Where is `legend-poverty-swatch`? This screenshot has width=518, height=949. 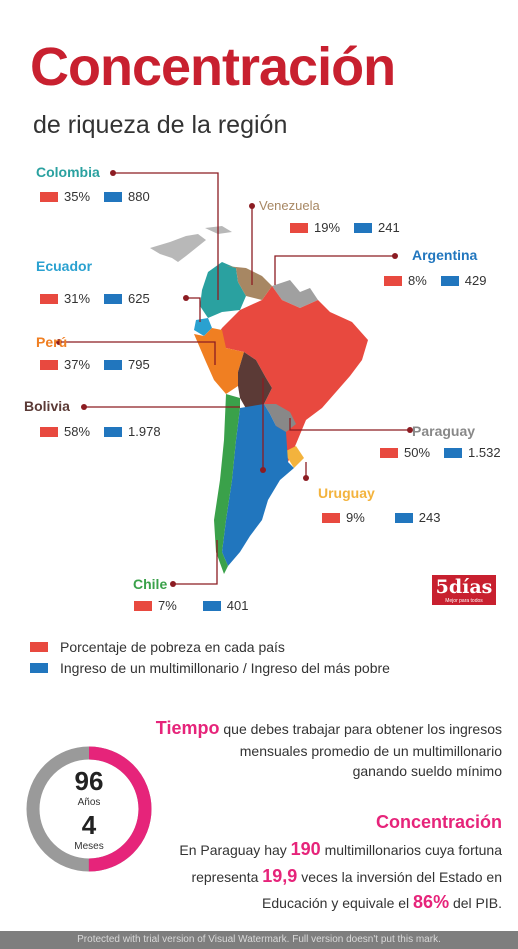
legend-poverty-swatch is located at coordinates (39, 647).